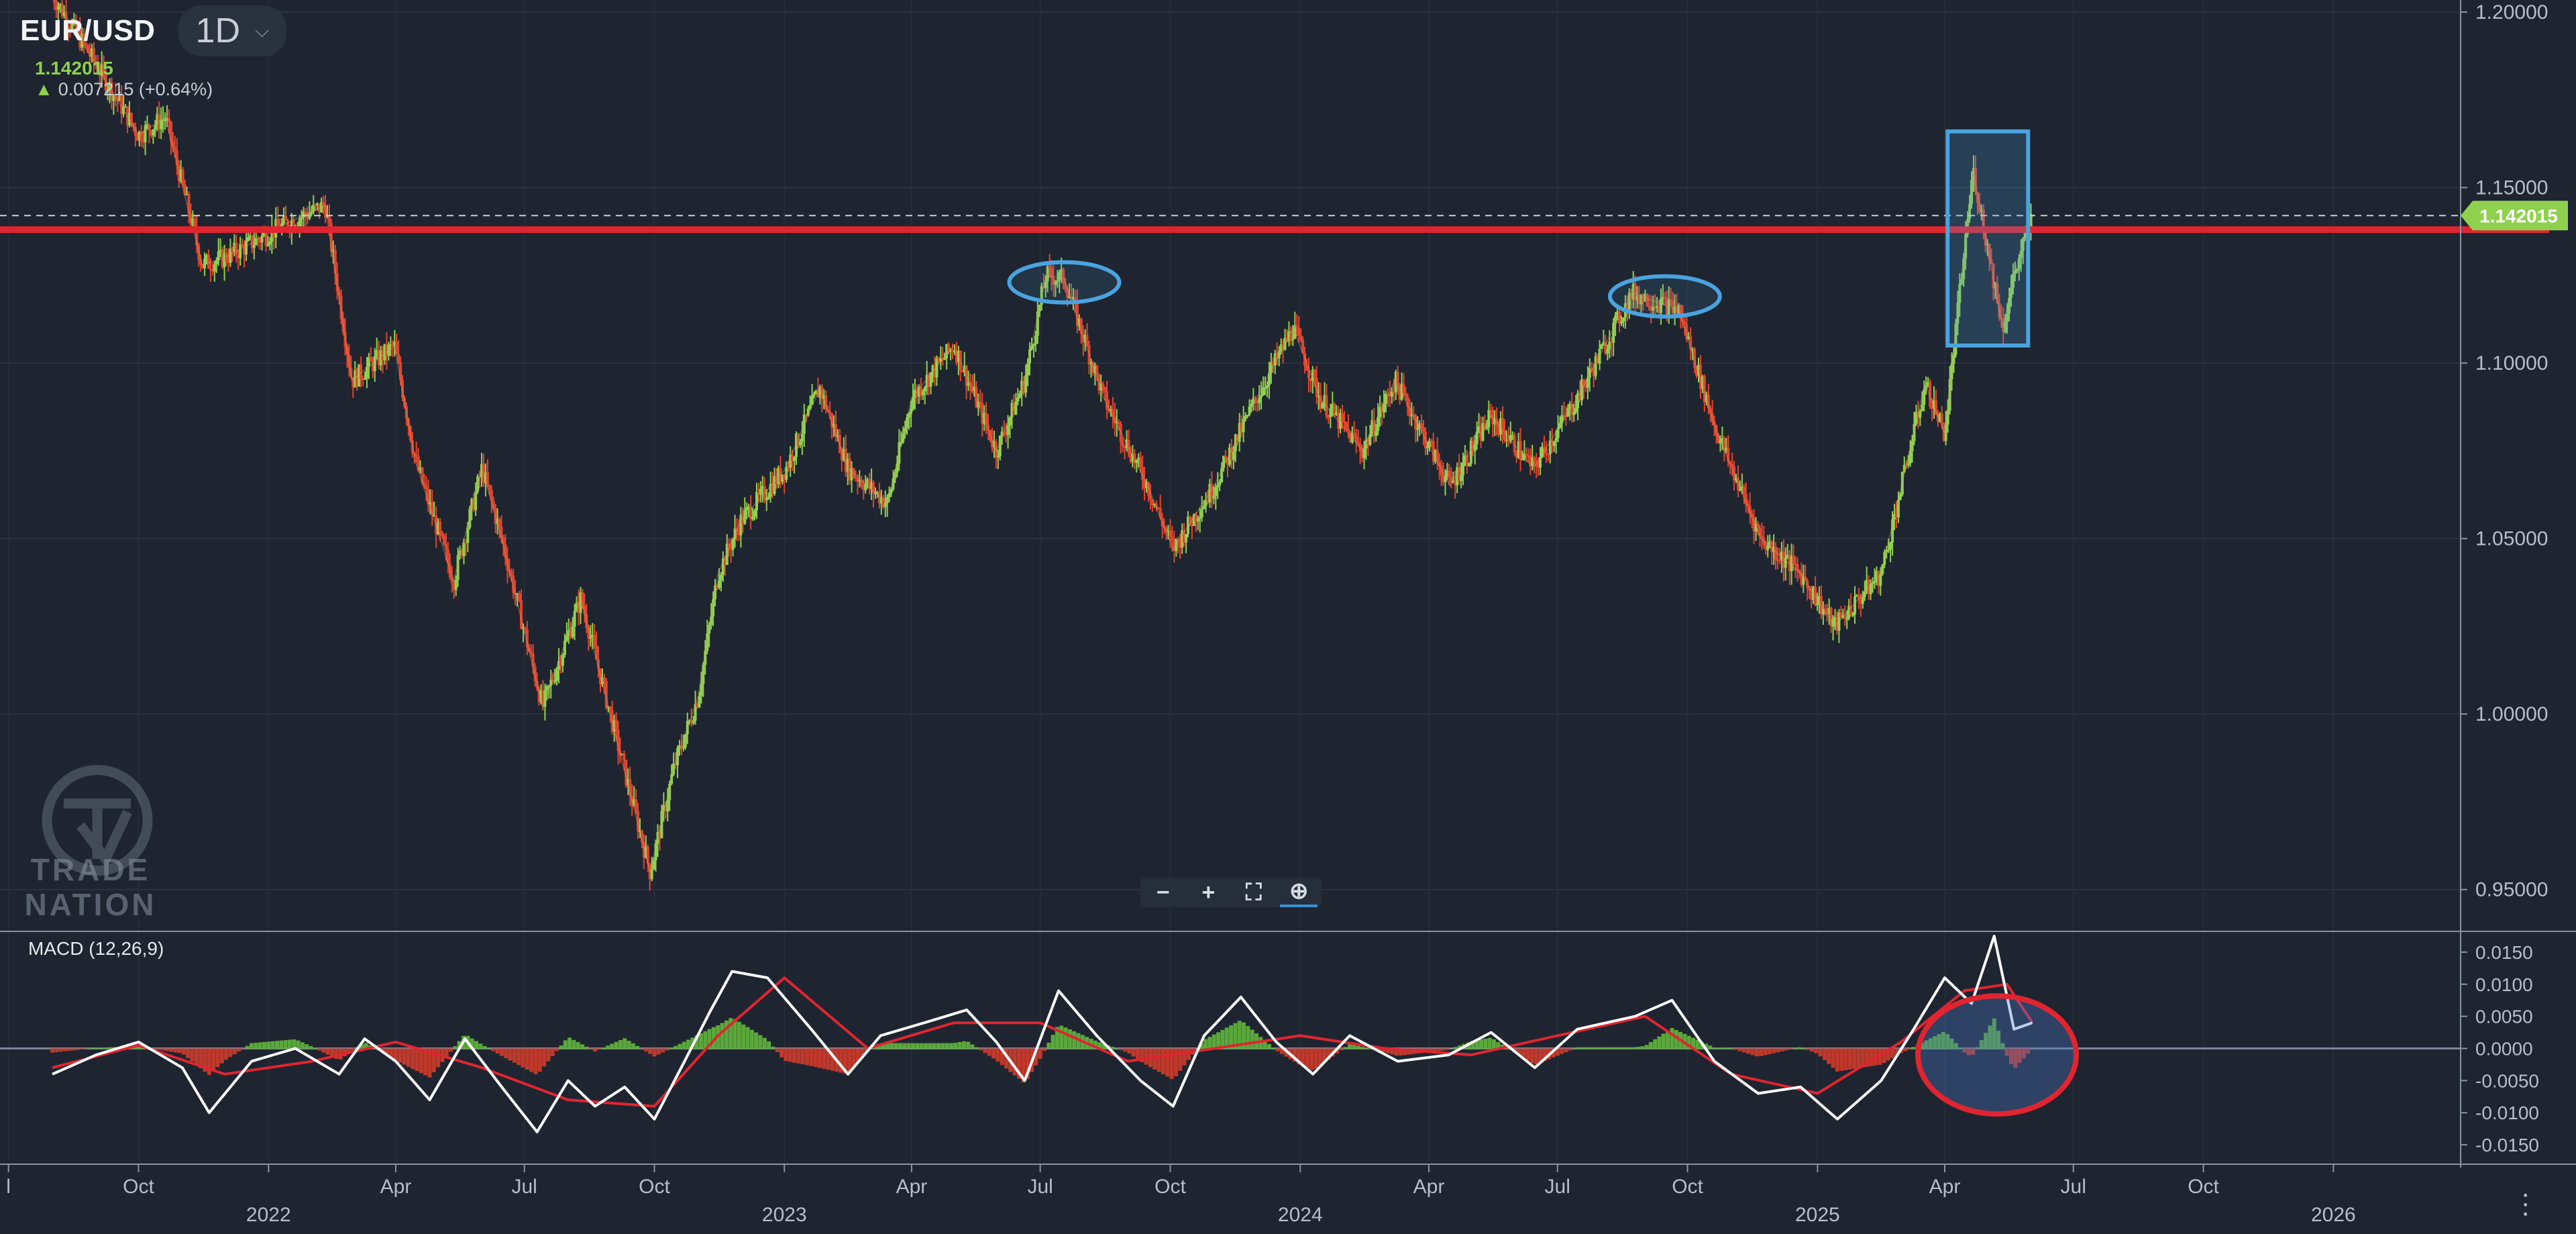  Describe the element at coordinates (1163, 892) in the screenshot. I see `zoom-out-button: −` at that location.